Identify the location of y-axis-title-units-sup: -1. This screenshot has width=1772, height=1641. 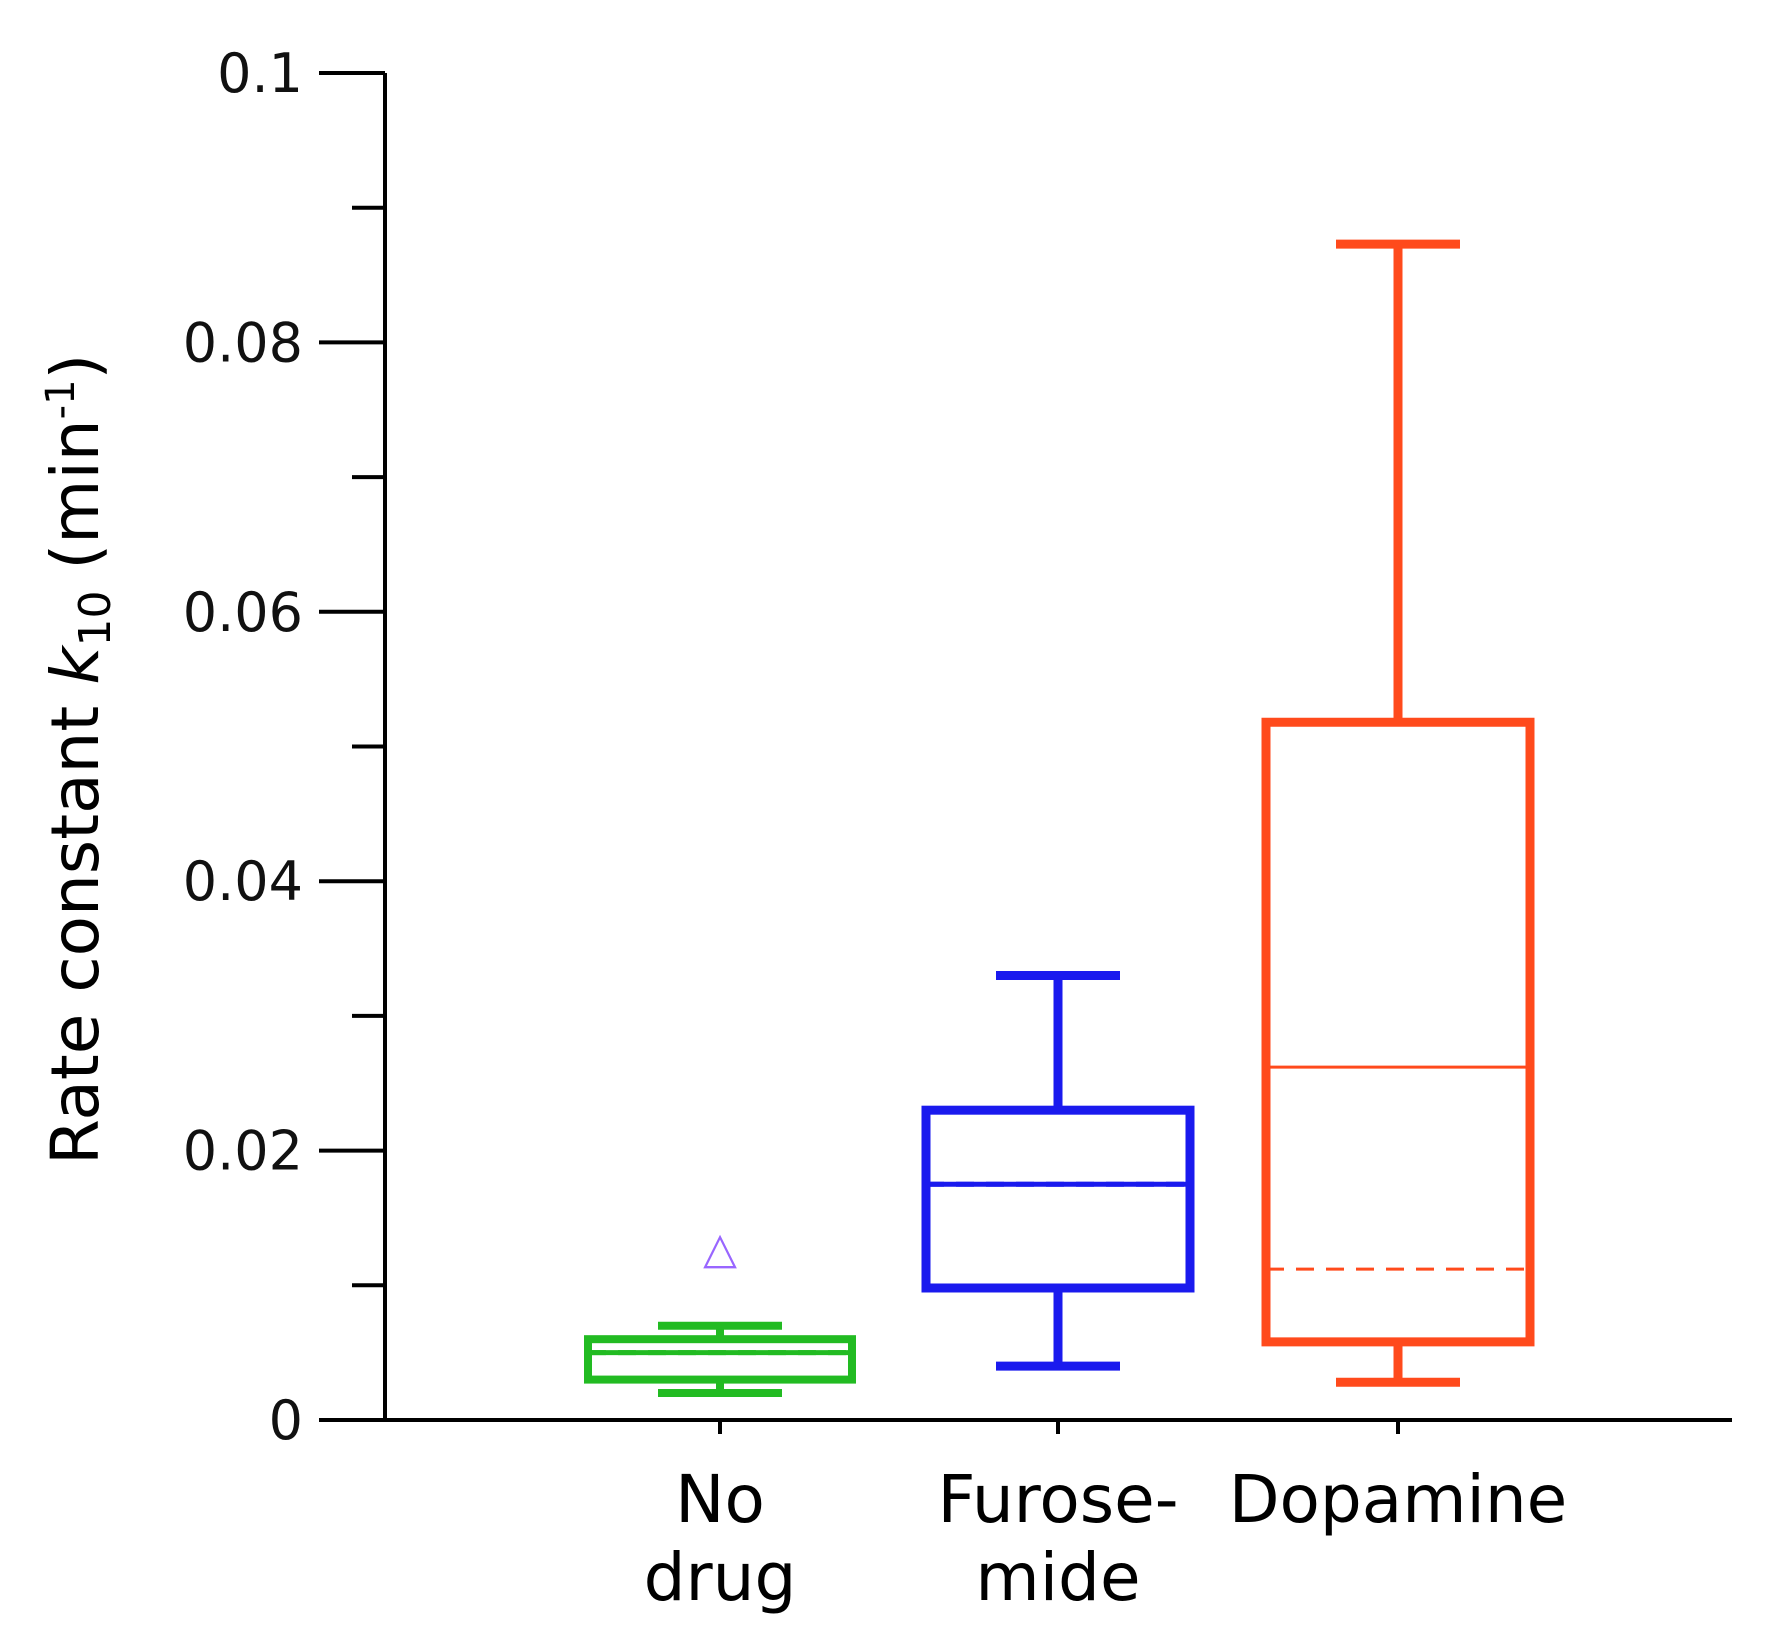
(61, 399).